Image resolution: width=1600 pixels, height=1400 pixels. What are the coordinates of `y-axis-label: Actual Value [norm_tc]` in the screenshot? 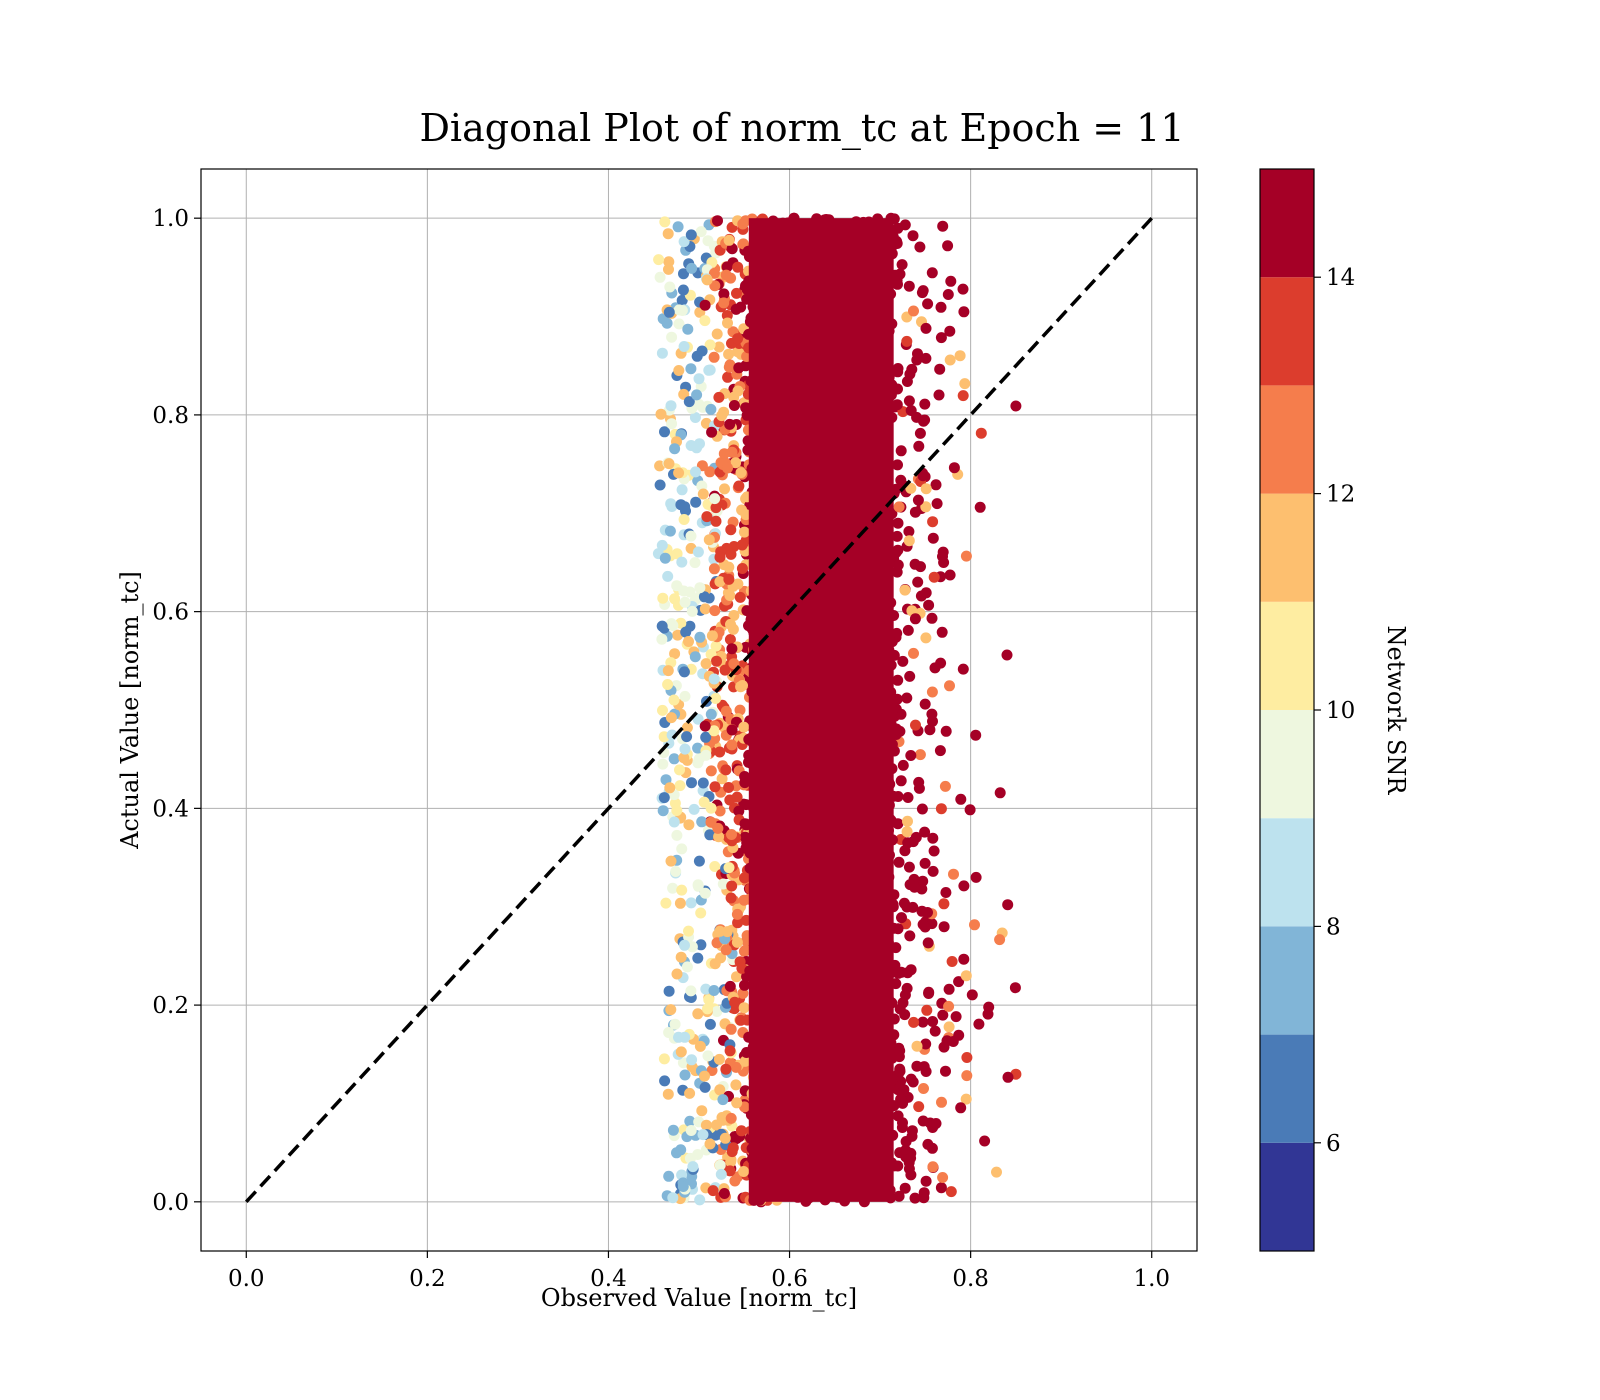 It's located at (130, 710).